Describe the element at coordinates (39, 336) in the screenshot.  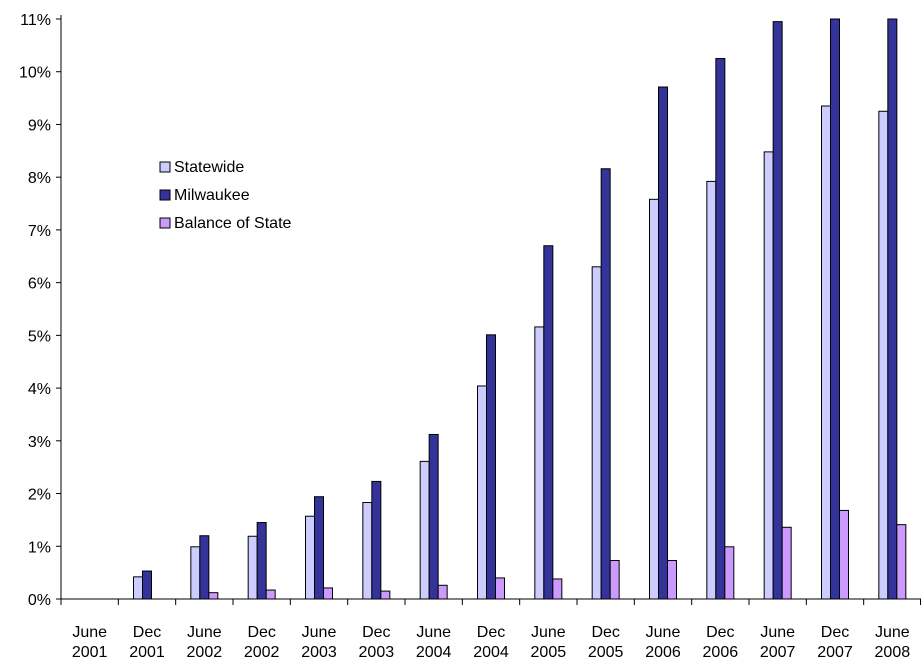
I see `y-tick-label: 5%` at that location.